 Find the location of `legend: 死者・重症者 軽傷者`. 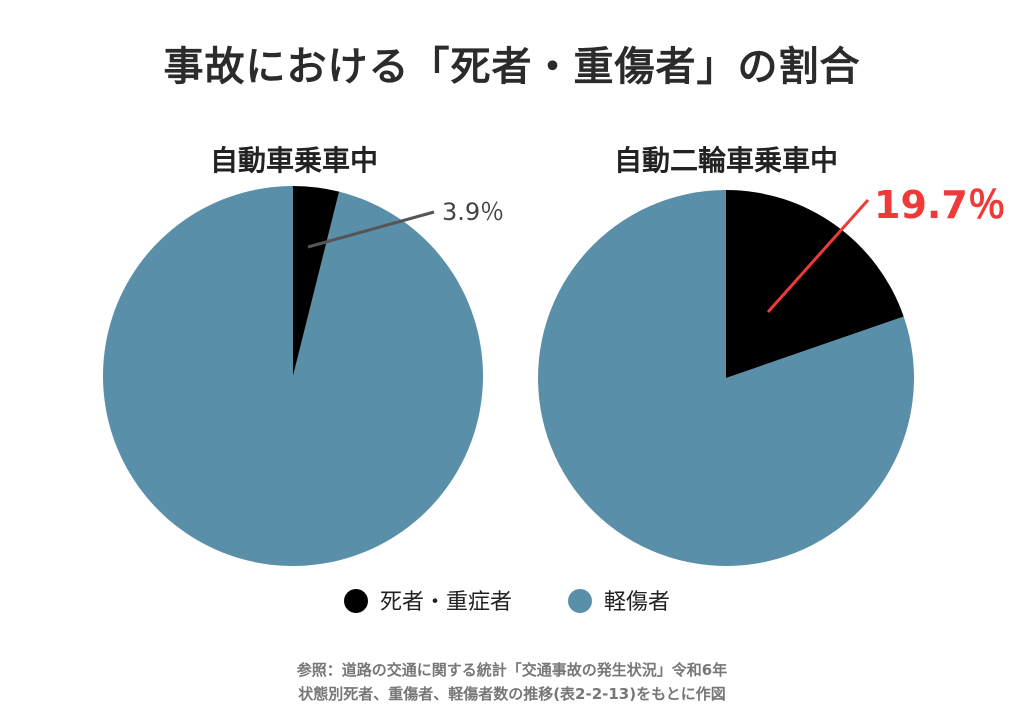

legend: 死者・重症者 軽傷者 is located at coordinates (507, 602).